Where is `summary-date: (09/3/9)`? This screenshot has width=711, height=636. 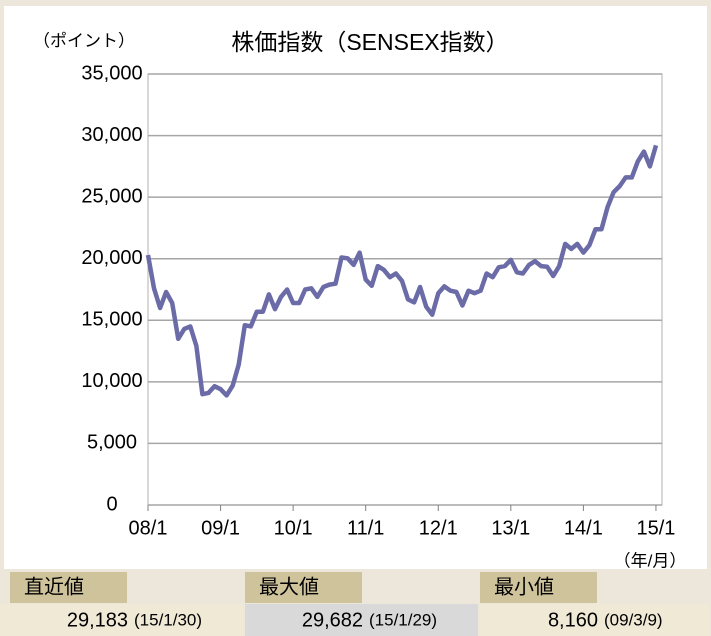
summary-date: (09/3/9) is located at coordinates (633, 619).